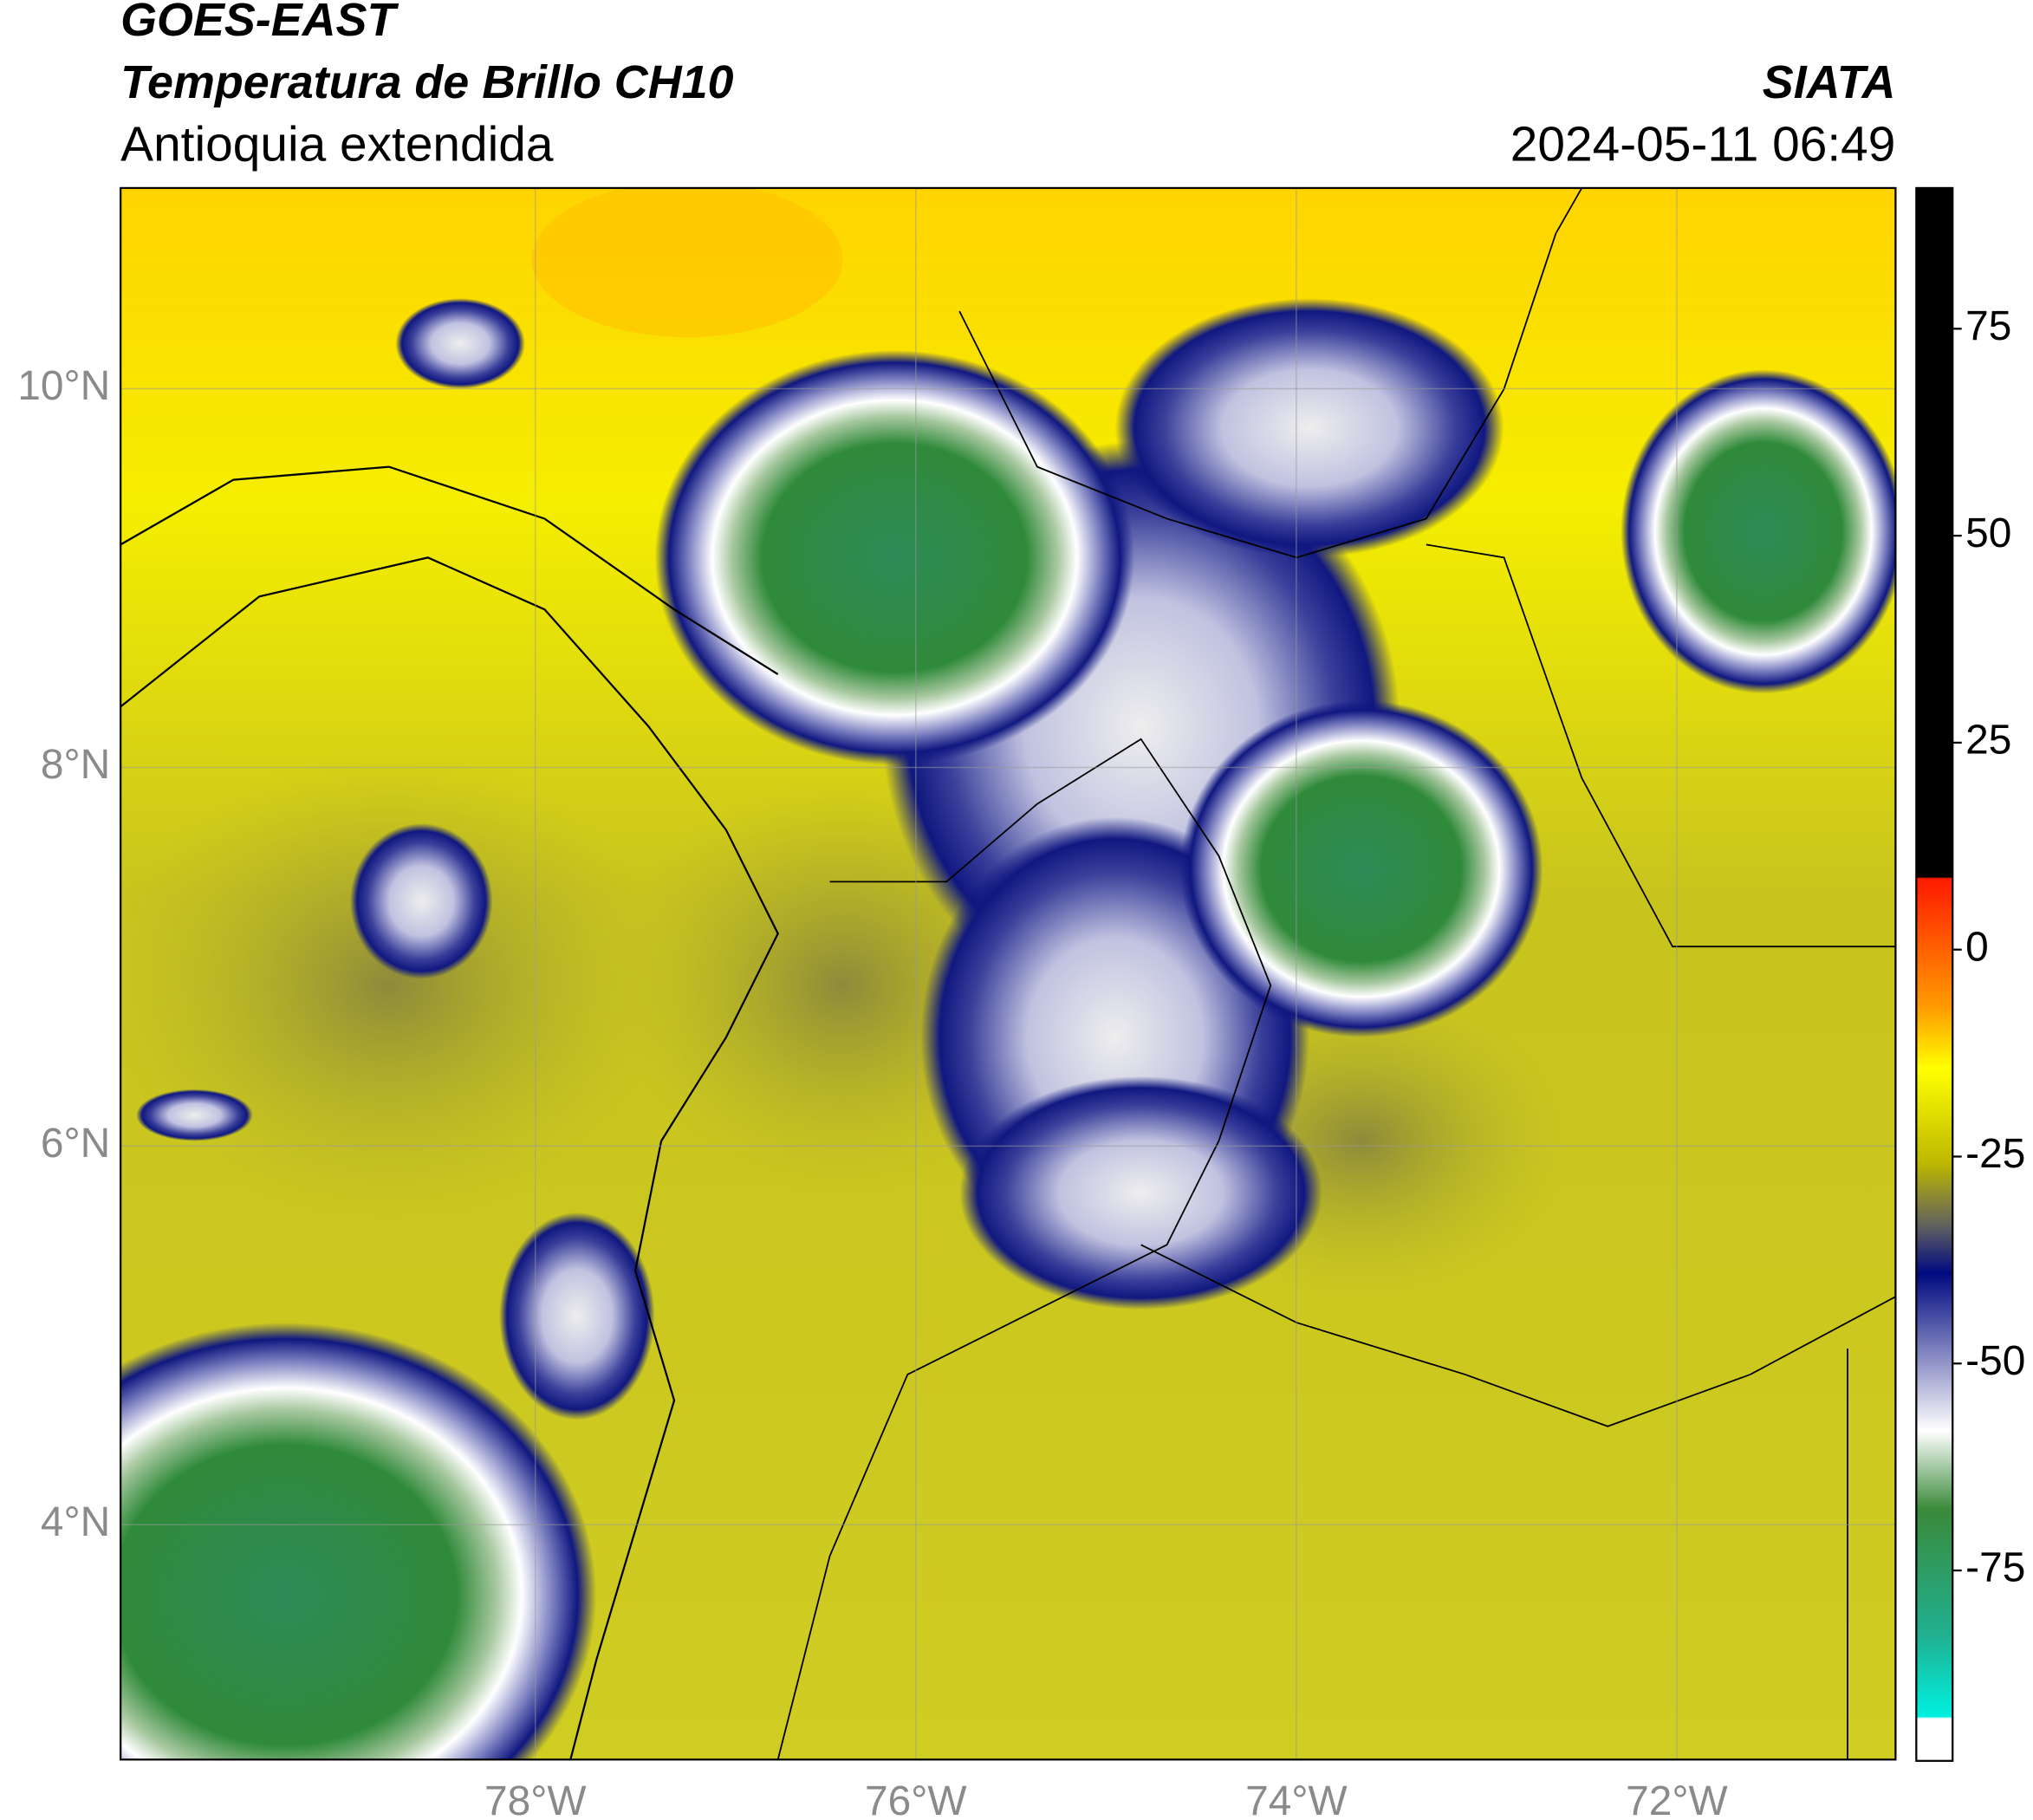 This screenshot has width=2033, height=1820. What do you see at coordinates (1995, 1361) in the screenshot?
I see `colorbar-tick-label: -50` at bounding box center [1995, 1361].